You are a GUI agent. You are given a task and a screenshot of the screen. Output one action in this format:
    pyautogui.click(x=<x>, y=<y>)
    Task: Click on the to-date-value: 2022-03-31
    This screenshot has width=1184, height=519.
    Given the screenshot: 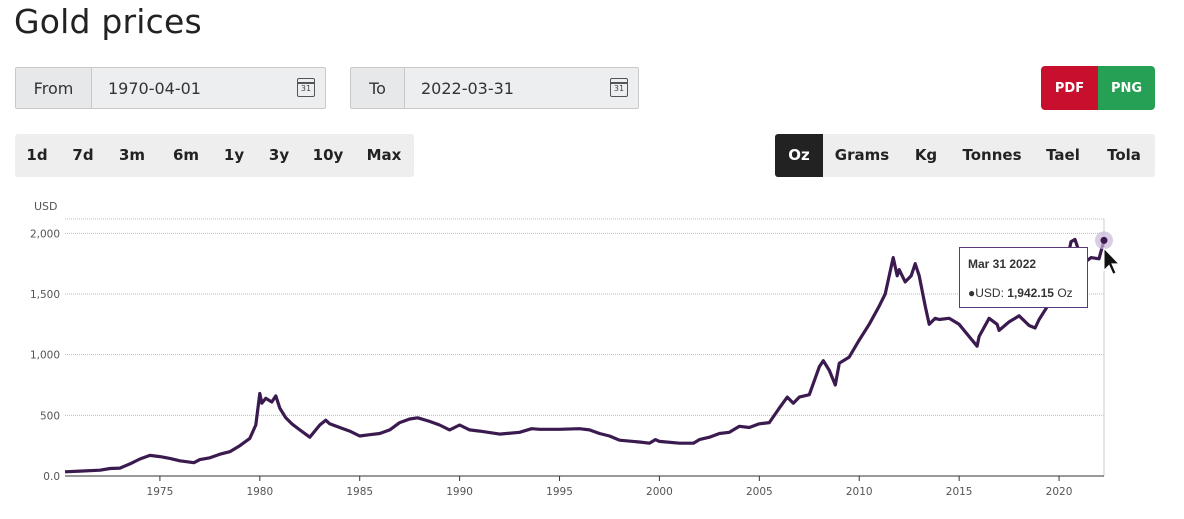 What is the action you would take?
    pyautogui.click(x=467, y=88)
    